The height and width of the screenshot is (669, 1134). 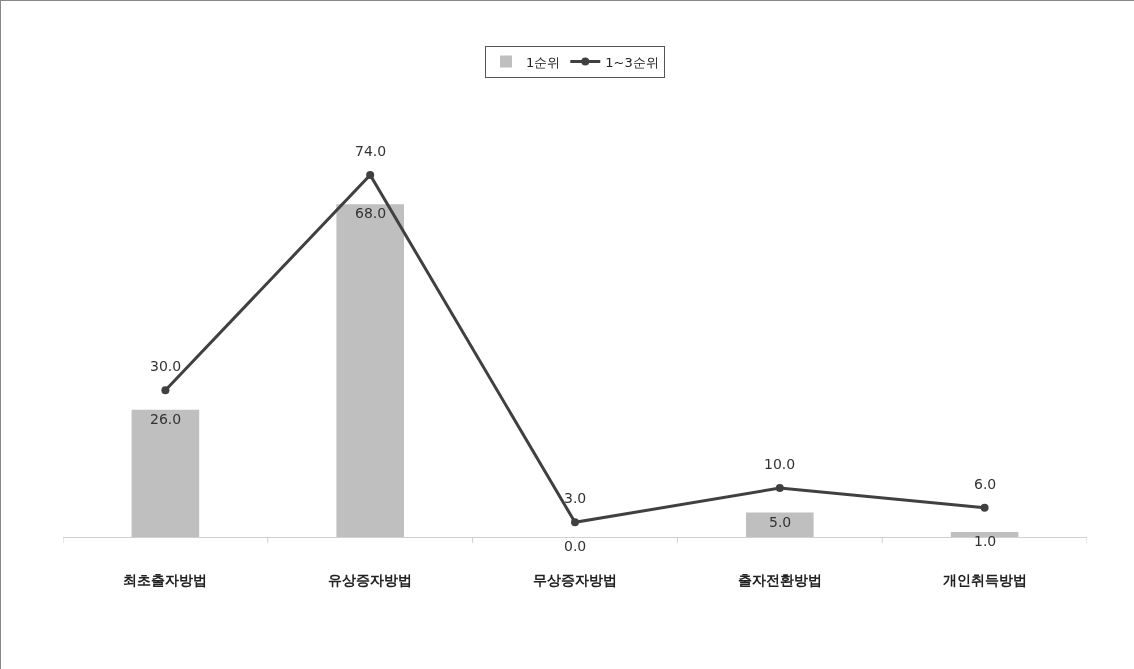 I want to click on data-label: 0.0, so click(x=575, y=546).